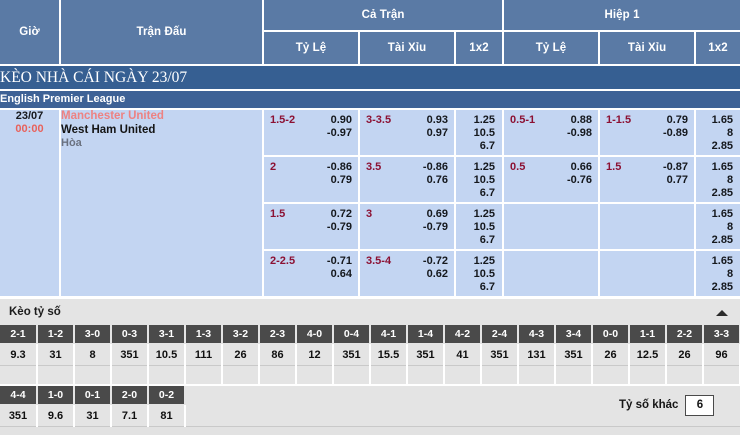 This screenshot has width=740, height=435. What do you see at coordinates (435, 167) in the screenshot?
I see `over-odd: -0.86` at bounding box center [435, 167].